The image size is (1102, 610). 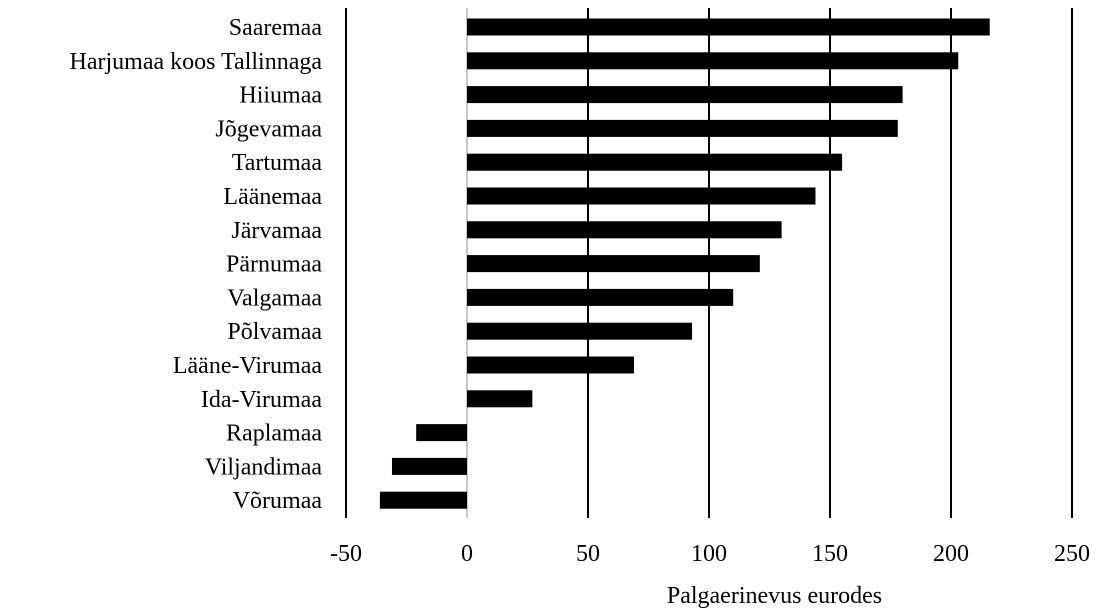 I want to click on category-label: Läänemaa, so click(x=272, y=197).